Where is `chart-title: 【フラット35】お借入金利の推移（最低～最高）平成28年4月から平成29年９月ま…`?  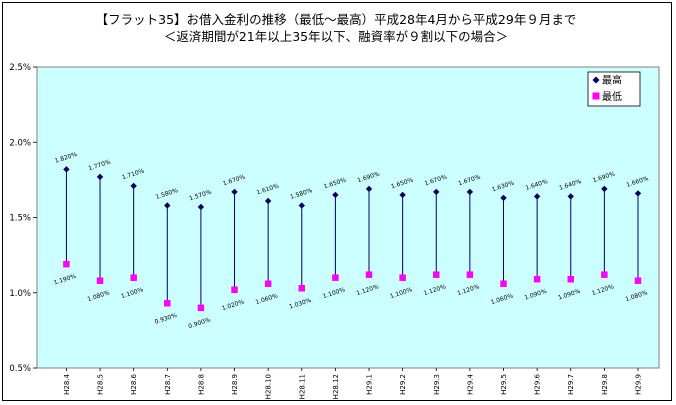
chart-title: 【フラット35】お借入金利の推移（最低～最高）平成28年4月から平成29年９月ま… is located at coordinates (336, 19).